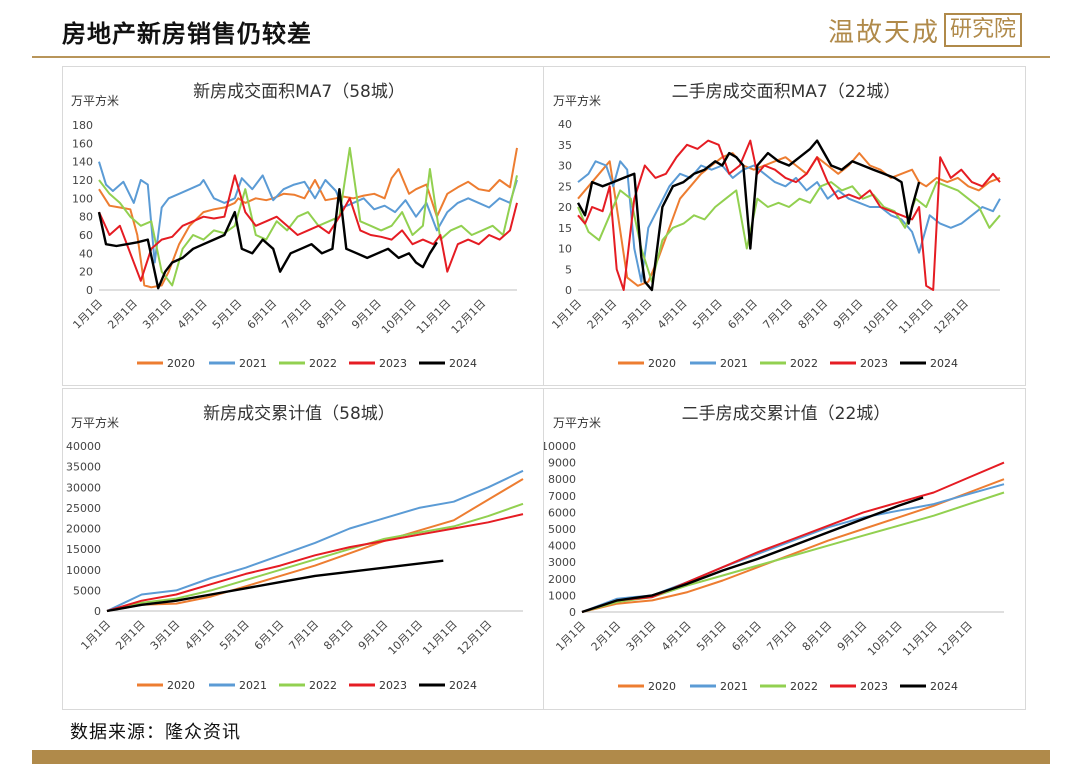 This screenshot has height=764, width=1080. Describe the element at coordinates (83, 446) in the screenshot. I see `y-tick-label: 40000` at that location.